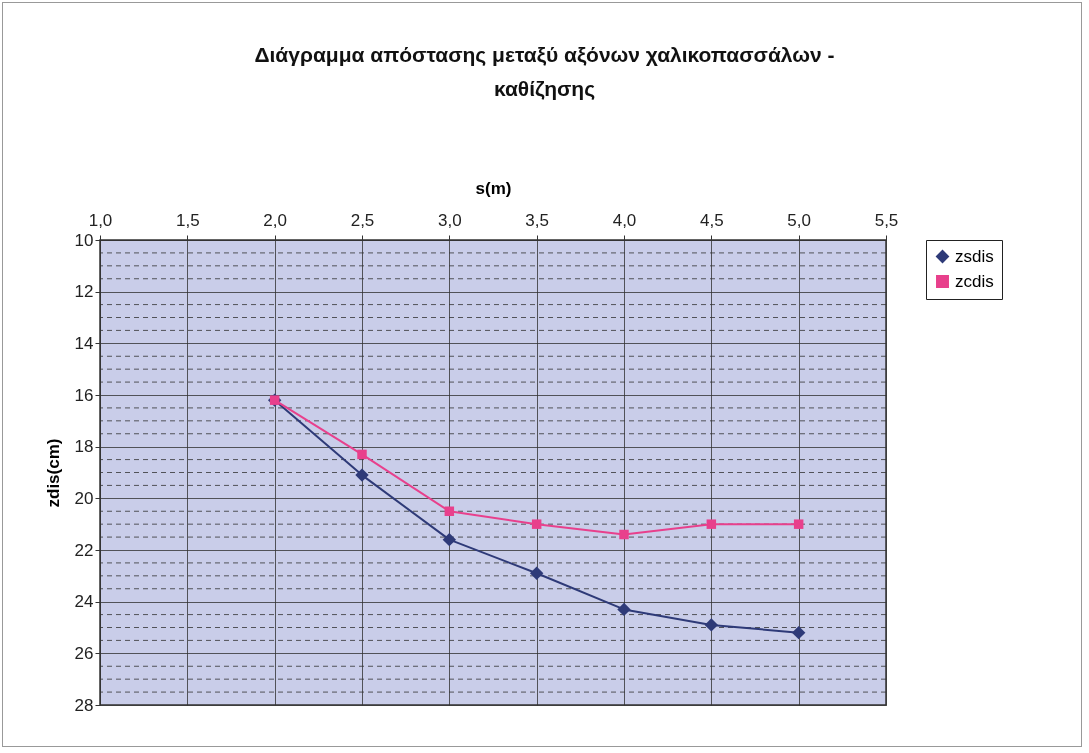  What do you see at coordinates (84, 498) in the screenshot?
I see `y-tick-label: 20` at bounding box center [84, 498].